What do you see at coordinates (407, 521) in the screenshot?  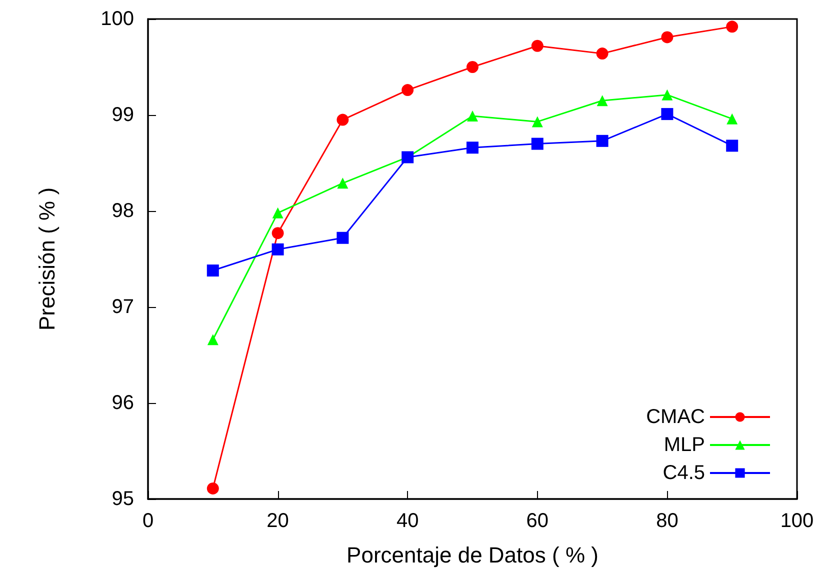 I see `x-tick-label: 40` at bounding box center [407, 521].